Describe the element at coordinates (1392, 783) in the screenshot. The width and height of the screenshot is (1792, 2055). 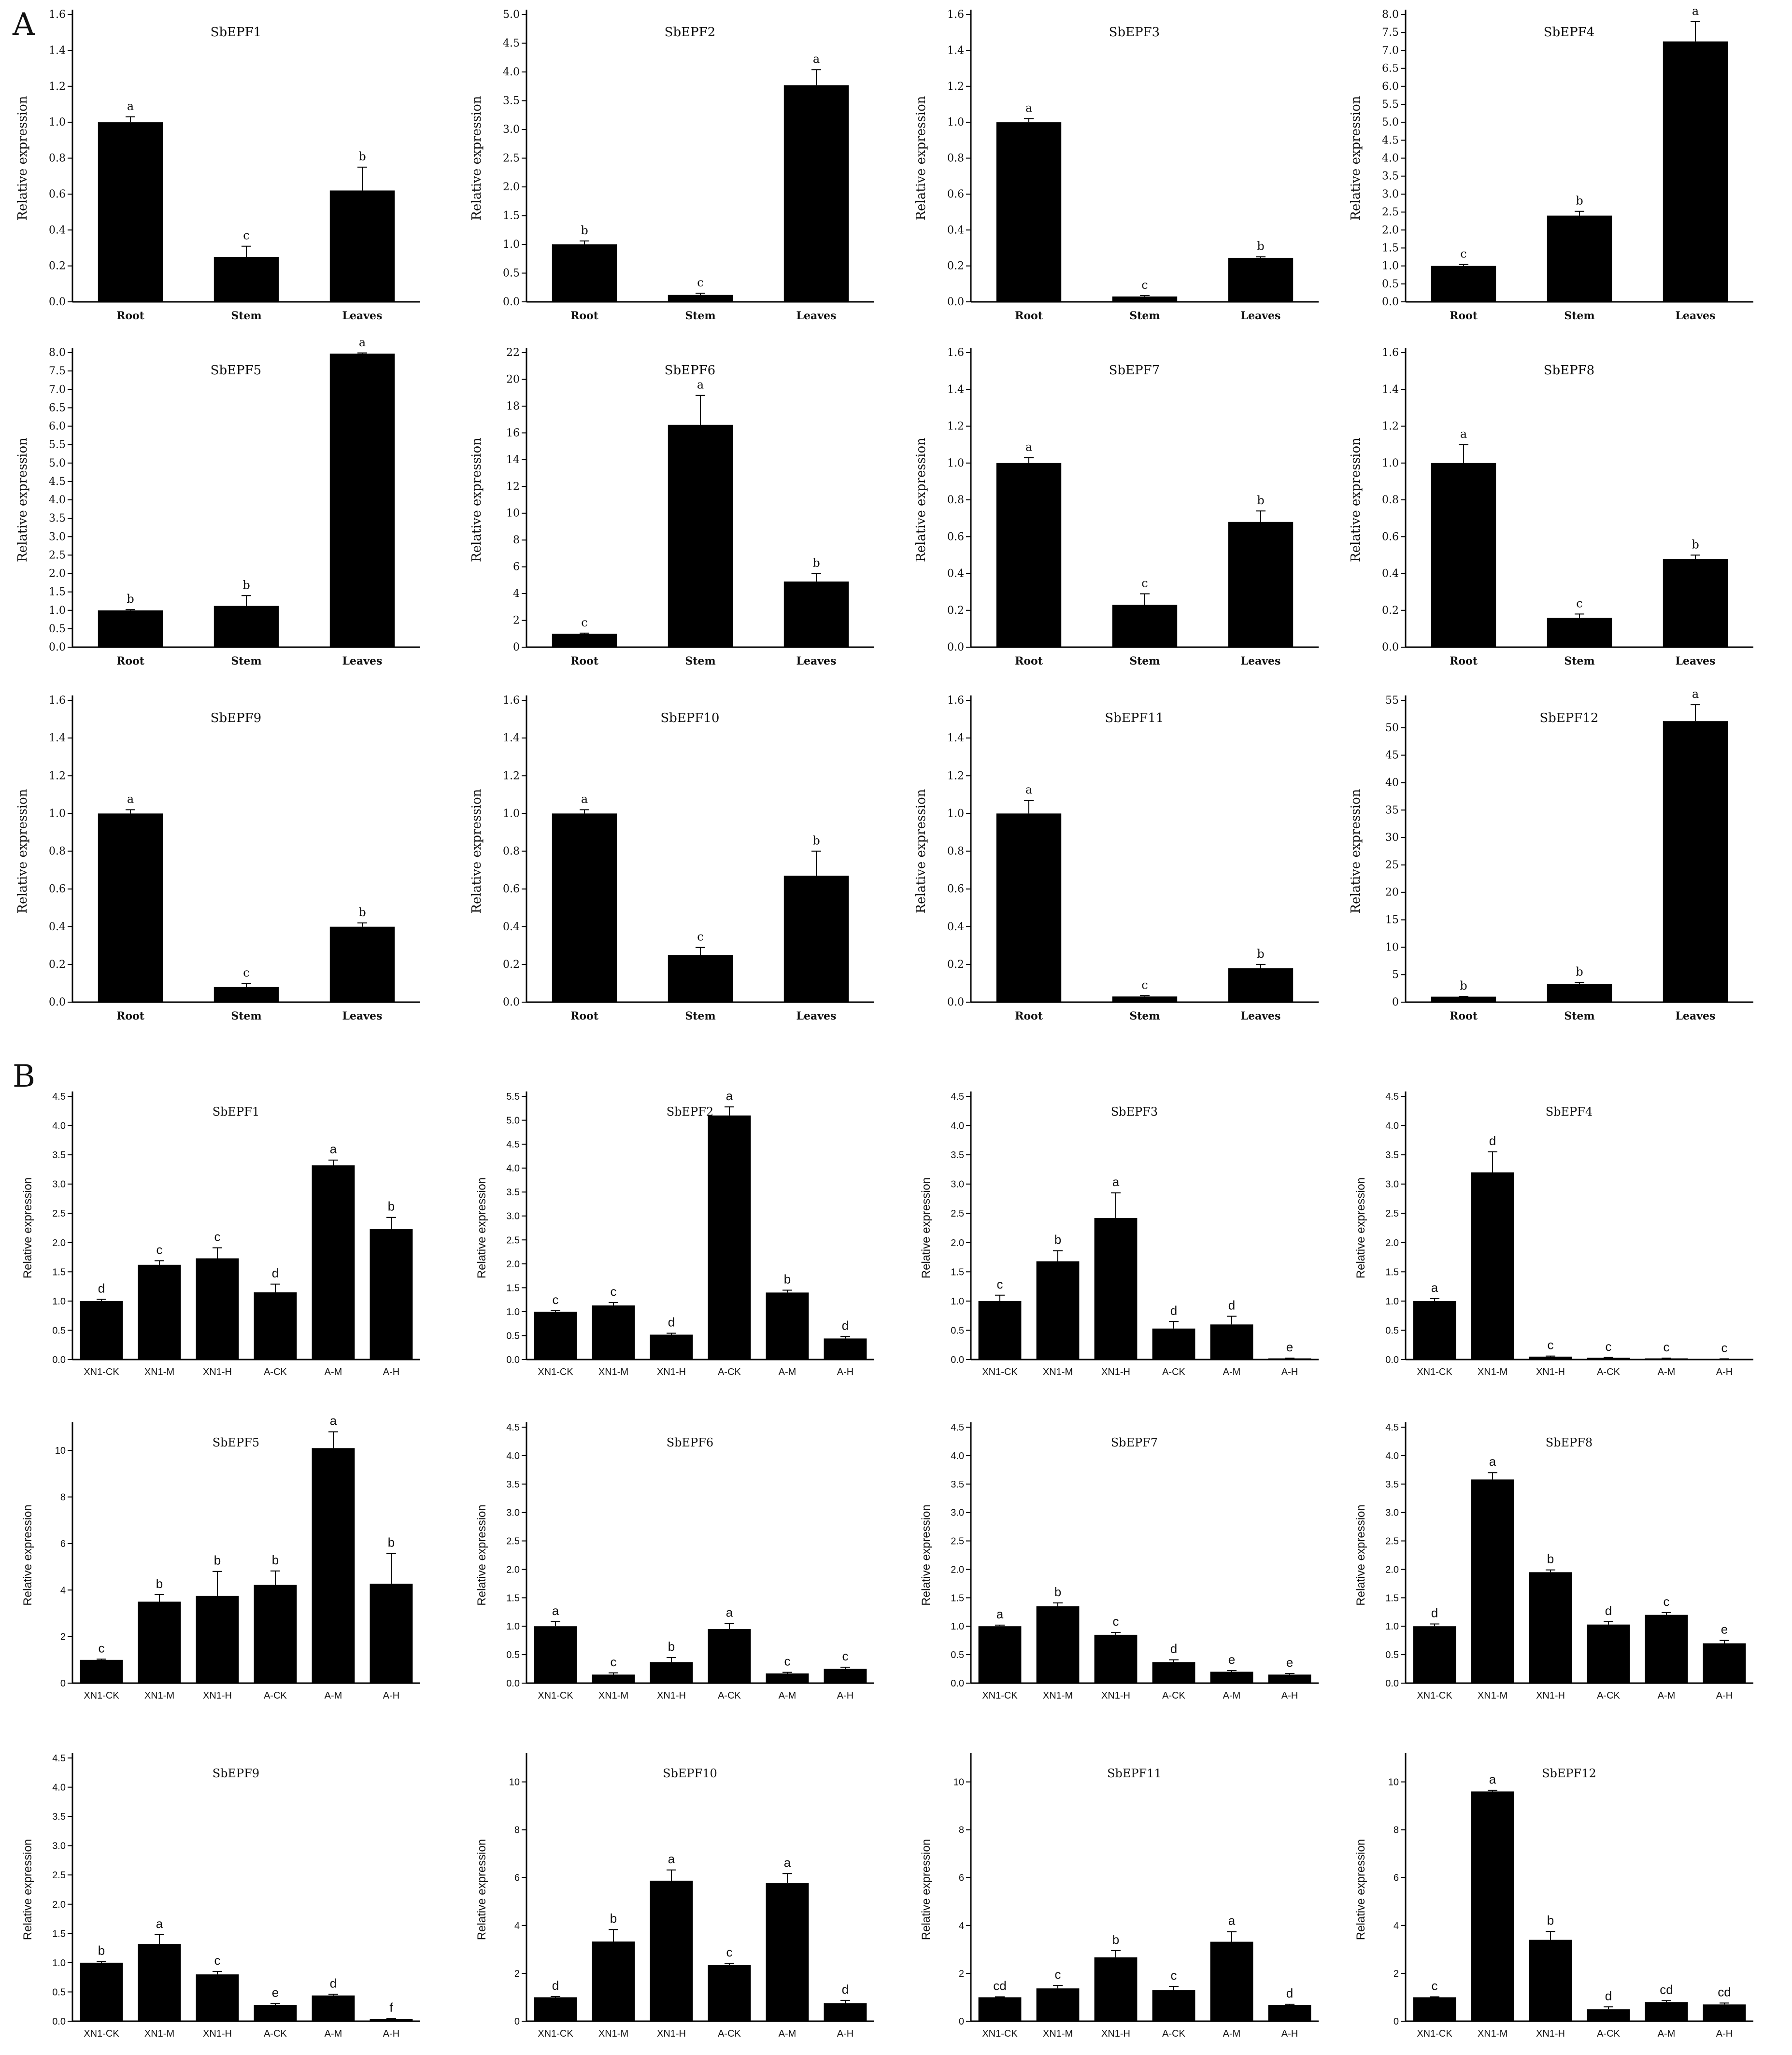
I see `y-tick-label: 40` at that location.